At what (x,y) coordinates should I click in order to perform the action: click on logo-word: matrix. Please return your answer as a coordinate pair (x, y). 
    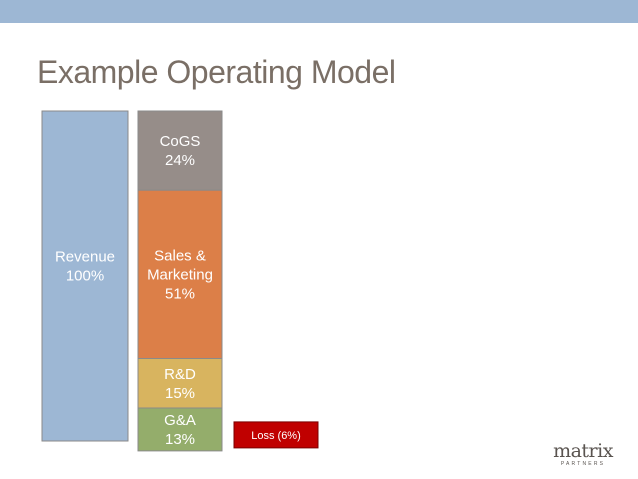
    Looking at the image, I should click on (583, 451).